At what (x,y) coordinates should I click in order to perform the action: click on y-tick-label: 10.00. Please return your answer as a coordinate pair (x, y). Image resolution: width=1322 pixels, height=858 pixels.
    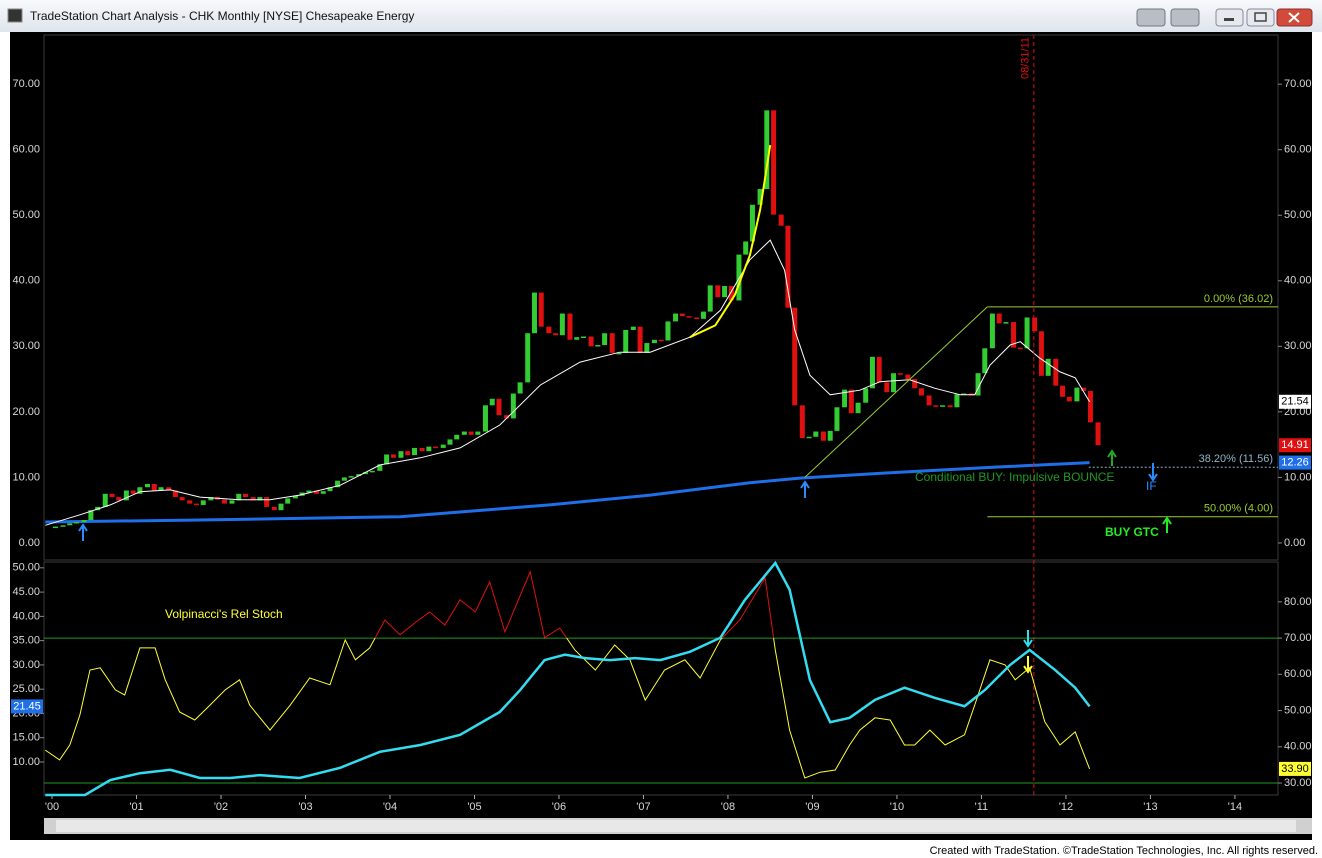
    Looking at the image, I should click on (1298, 477).